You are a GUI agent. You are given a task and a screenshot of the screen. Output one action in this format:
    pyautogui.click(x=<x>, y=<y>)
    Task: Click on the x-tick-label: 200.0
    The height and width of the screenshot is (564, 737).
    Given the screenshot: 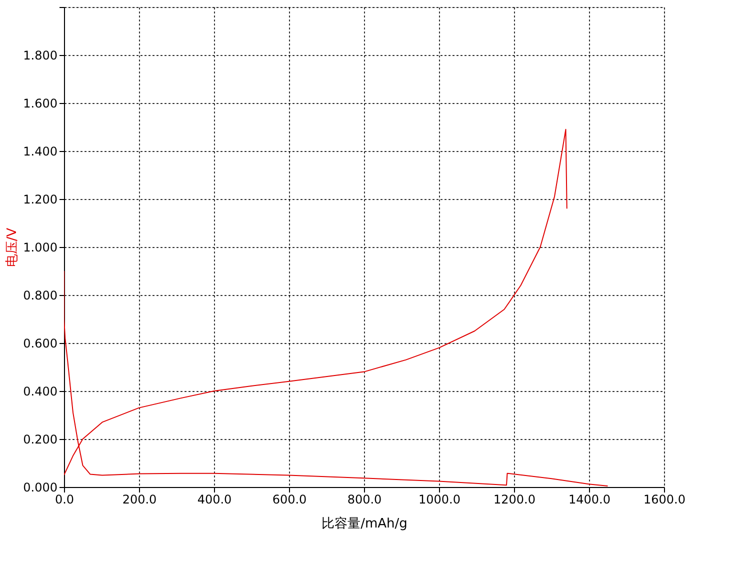 What is the action you would take?
    pyautogui.click(x=139, y=499)
    